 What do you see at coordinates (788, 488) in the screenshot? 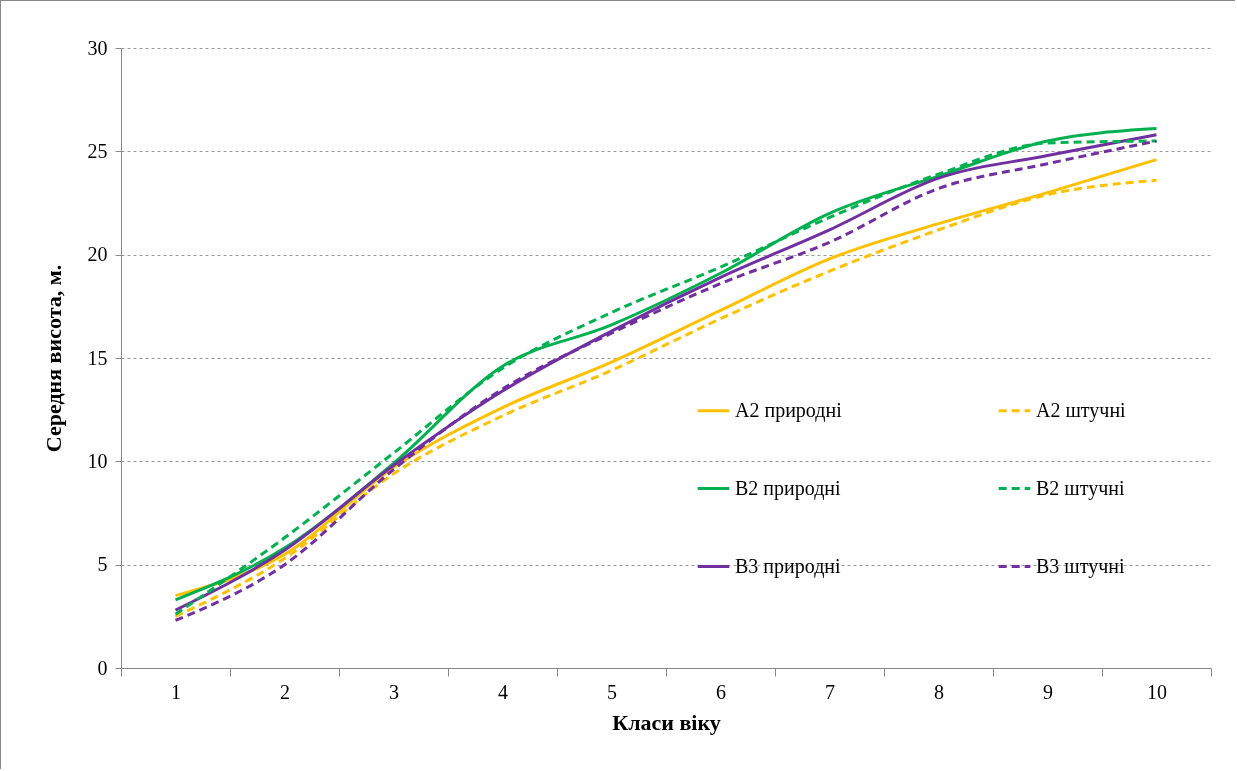
I see `legend-label: В2 природні` at bounding box center [788, 488].